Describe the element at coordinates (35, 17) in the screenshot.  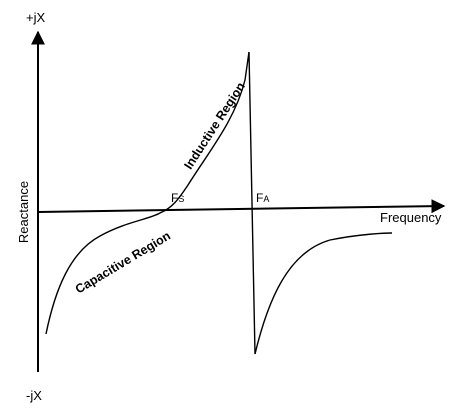
I see `y-top-label: +jX` at that location.